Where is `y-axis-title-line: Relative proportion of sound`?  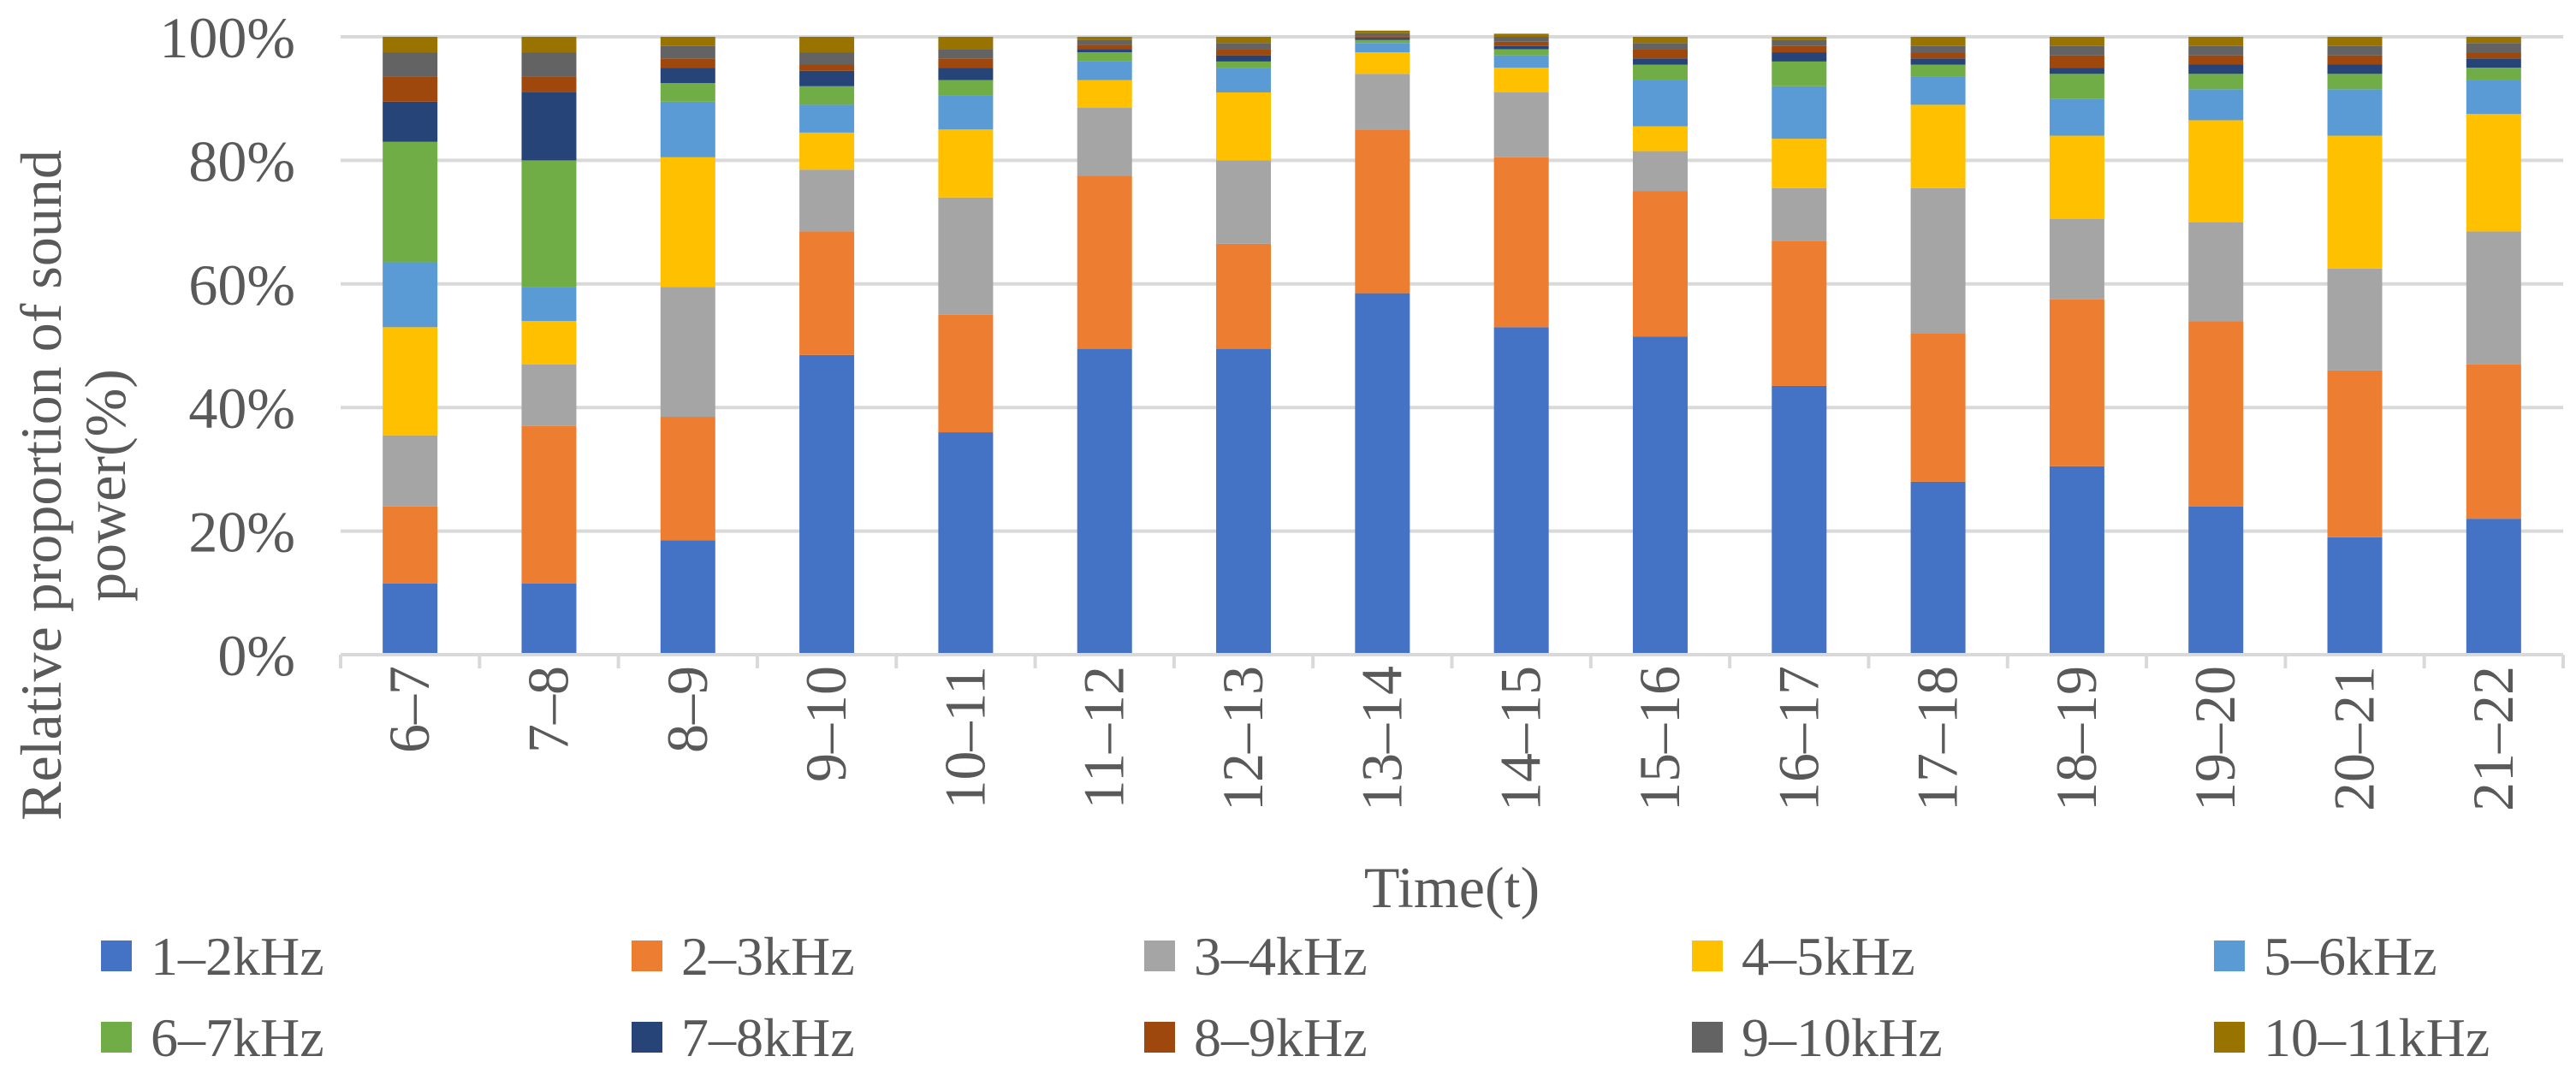 y-axis-title-line: Relative proportion of sound is located at coordinates (41, 485).